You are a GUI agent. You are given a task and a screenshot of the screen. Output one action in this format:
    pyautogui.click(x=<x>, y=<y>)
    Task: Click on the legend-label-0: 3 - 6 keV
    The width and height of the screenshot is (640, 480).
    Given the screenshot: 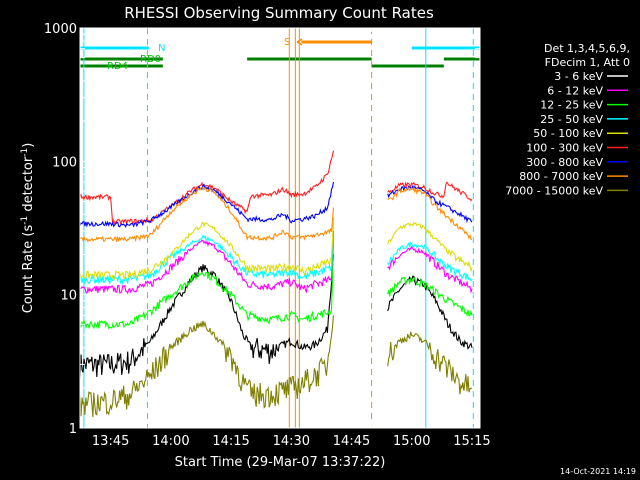 What is the action you would take?
    pyautogui.click(x=578, y=76)
    